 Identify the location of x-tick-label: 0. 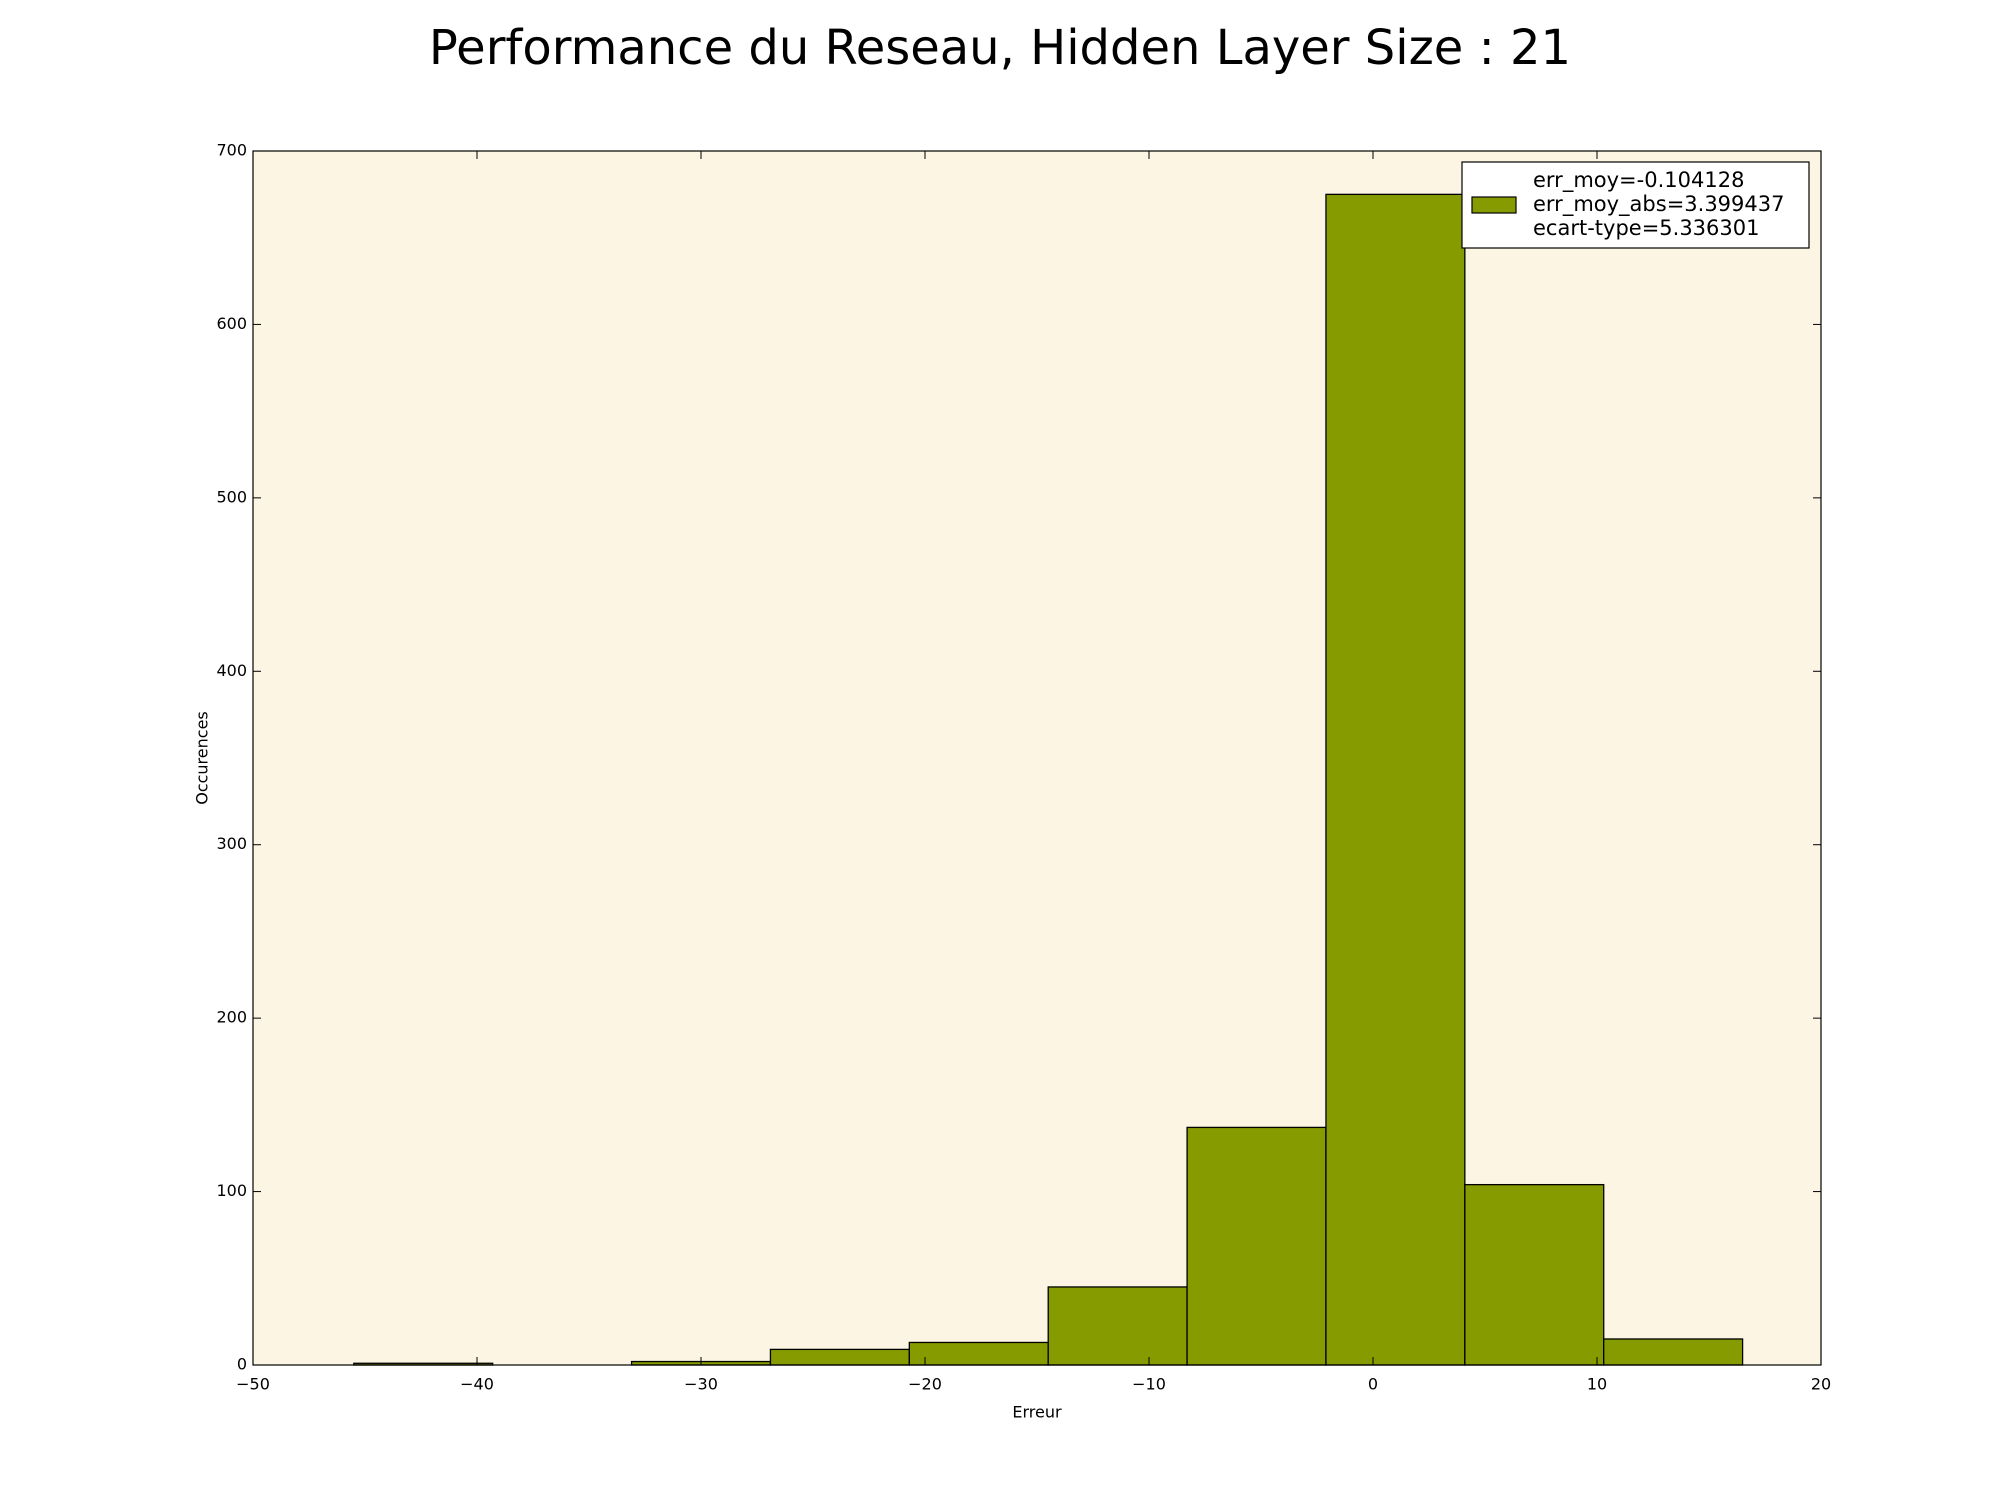
(1373, 1384).